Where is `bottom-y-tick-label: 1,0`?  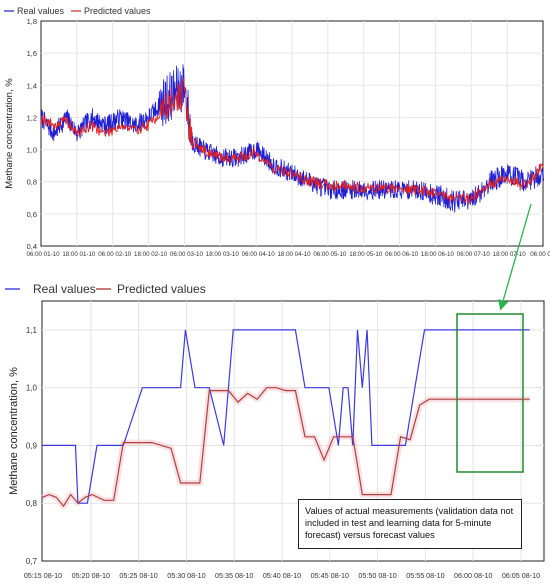
bottom-y-tick-label: 1,0 is located at coordinates (32, 388).